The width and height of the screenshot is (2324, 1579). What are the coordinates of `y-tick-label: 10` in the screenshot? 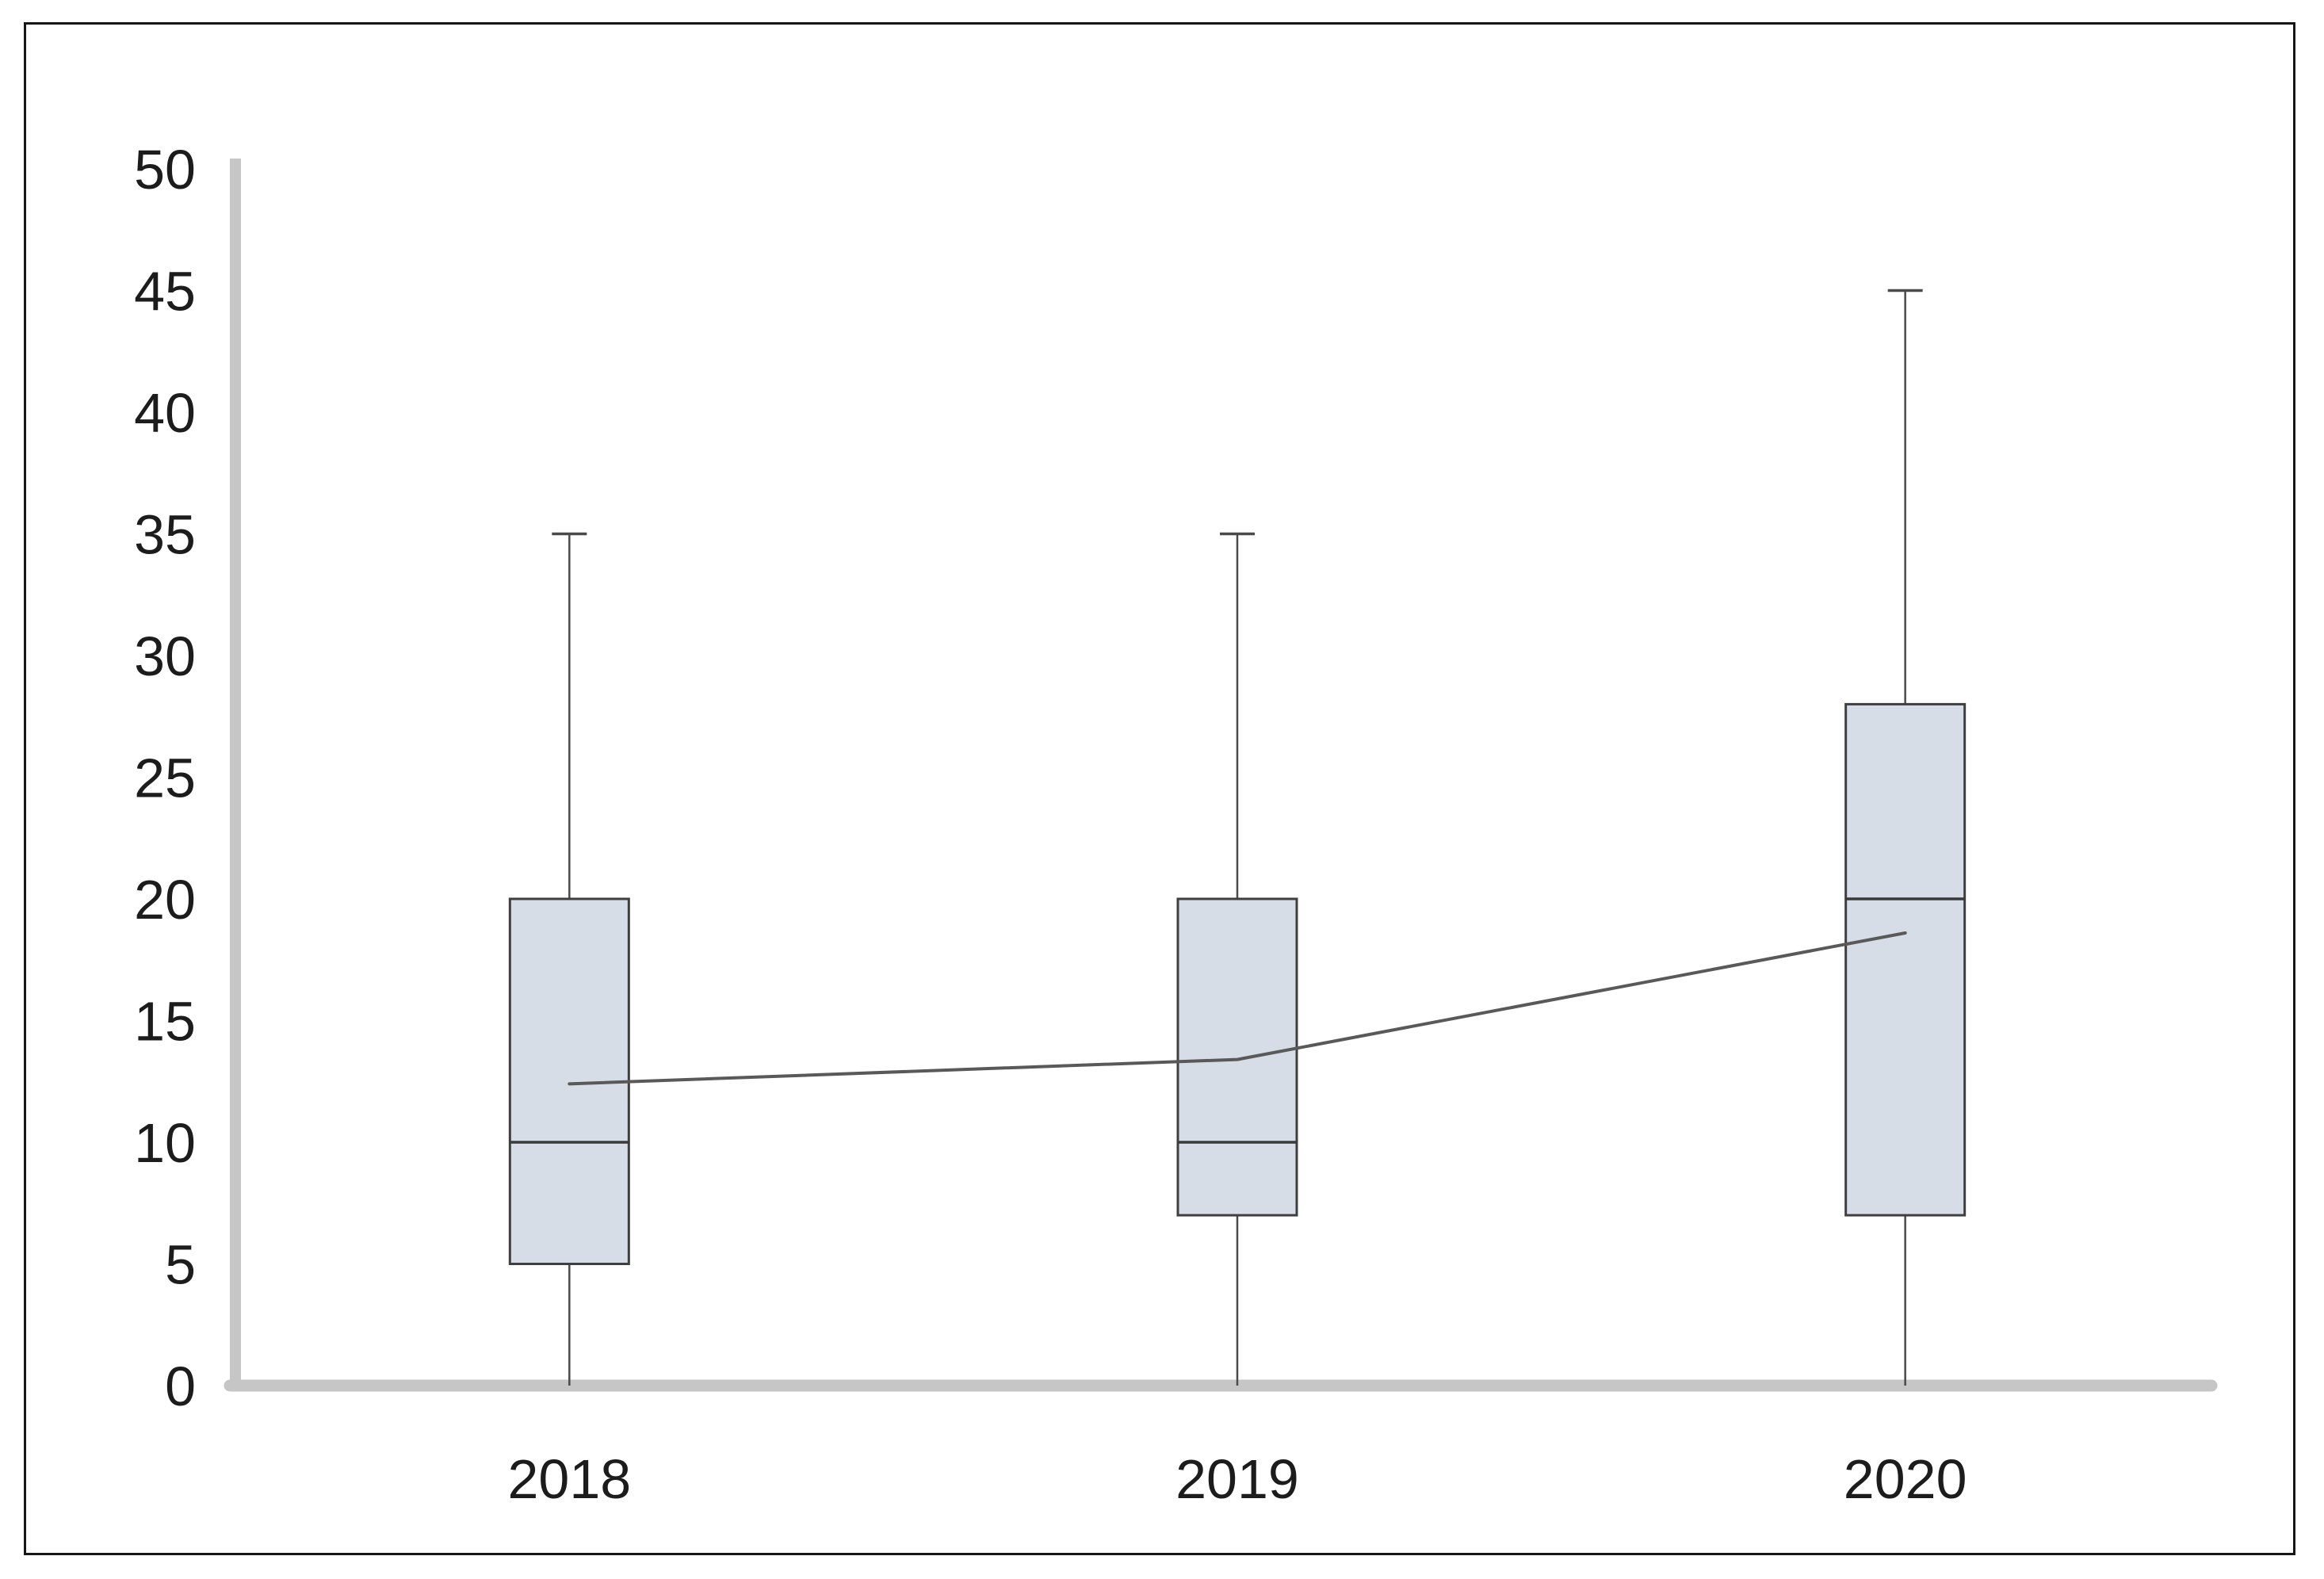 It's located at (165, 1143).